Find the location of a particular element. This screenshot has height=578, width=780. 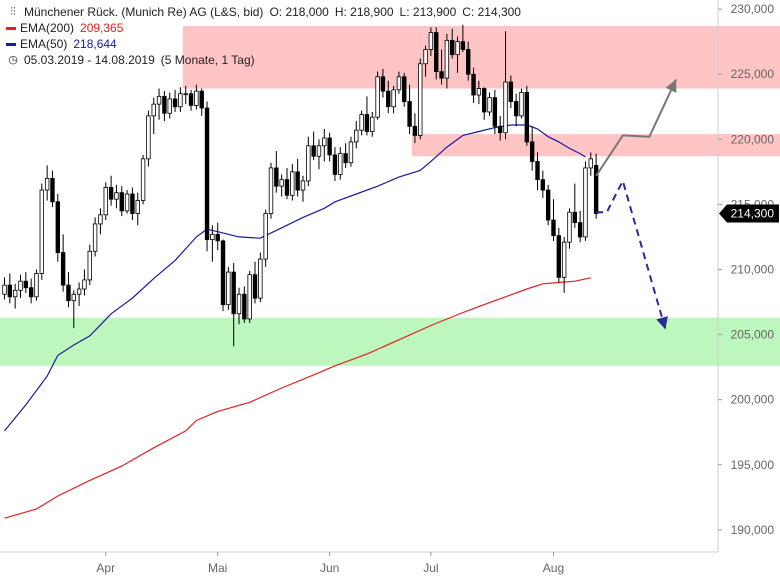

x-tick-label: Jun is located at coordinates (329, 568).